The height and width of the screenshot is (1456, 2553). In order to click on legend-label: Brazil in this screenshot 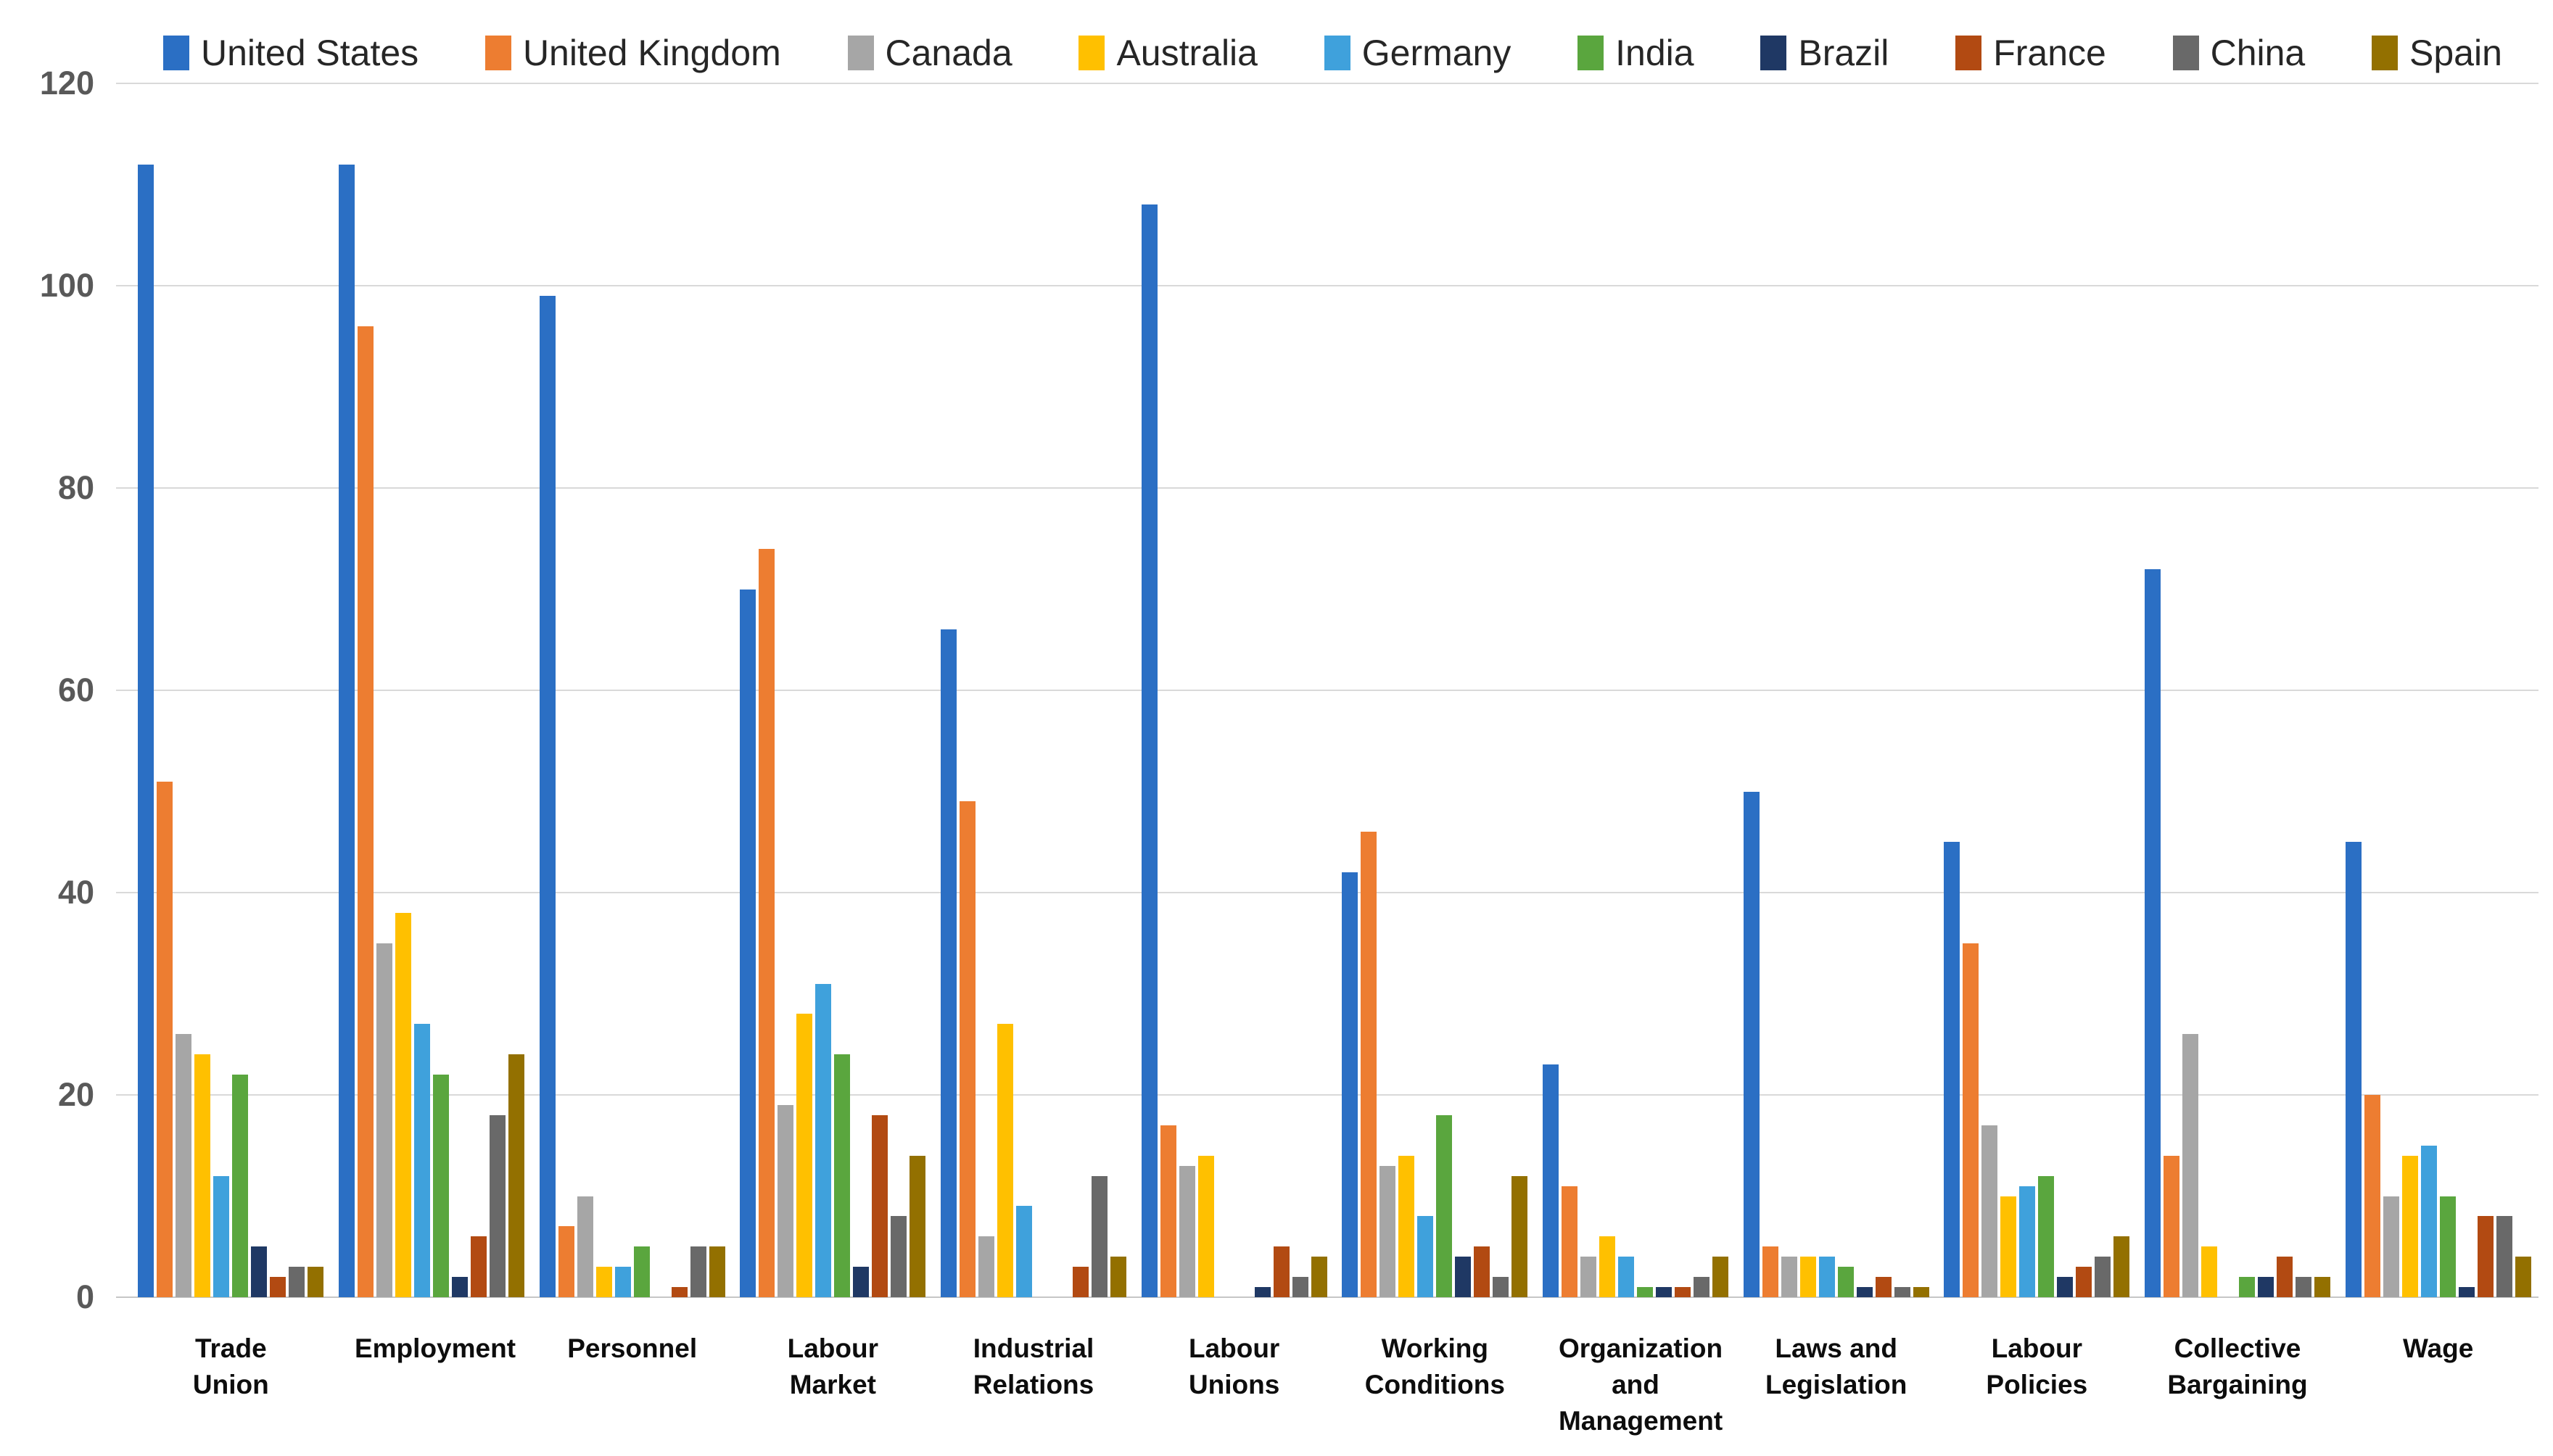, I will do `click(1844, 53)`.